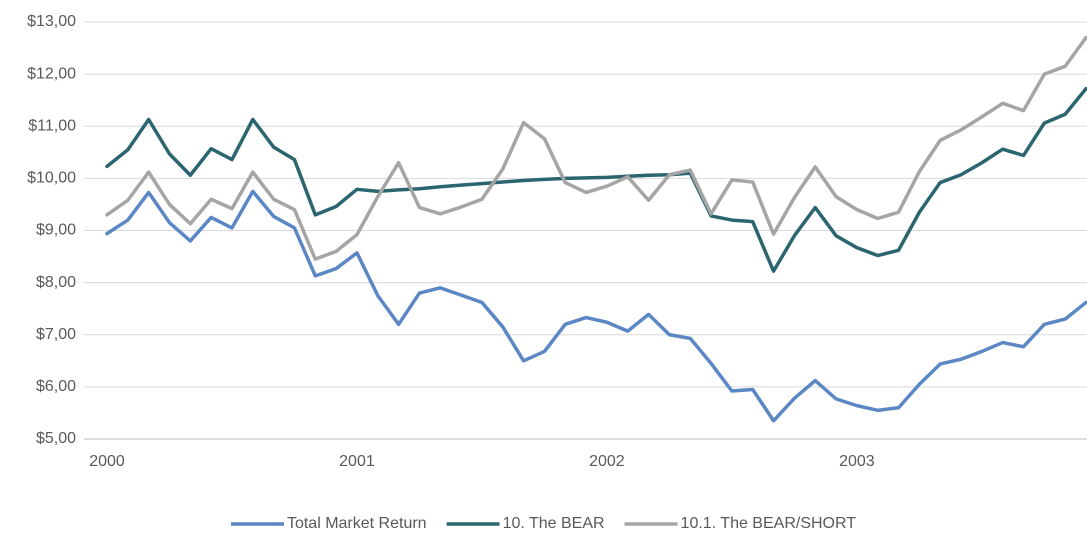 The image size is (1087, 535). Describe the element at coordinates (51, 73) in the screenshot. I see `y-tick-label: $12,00` at that location.